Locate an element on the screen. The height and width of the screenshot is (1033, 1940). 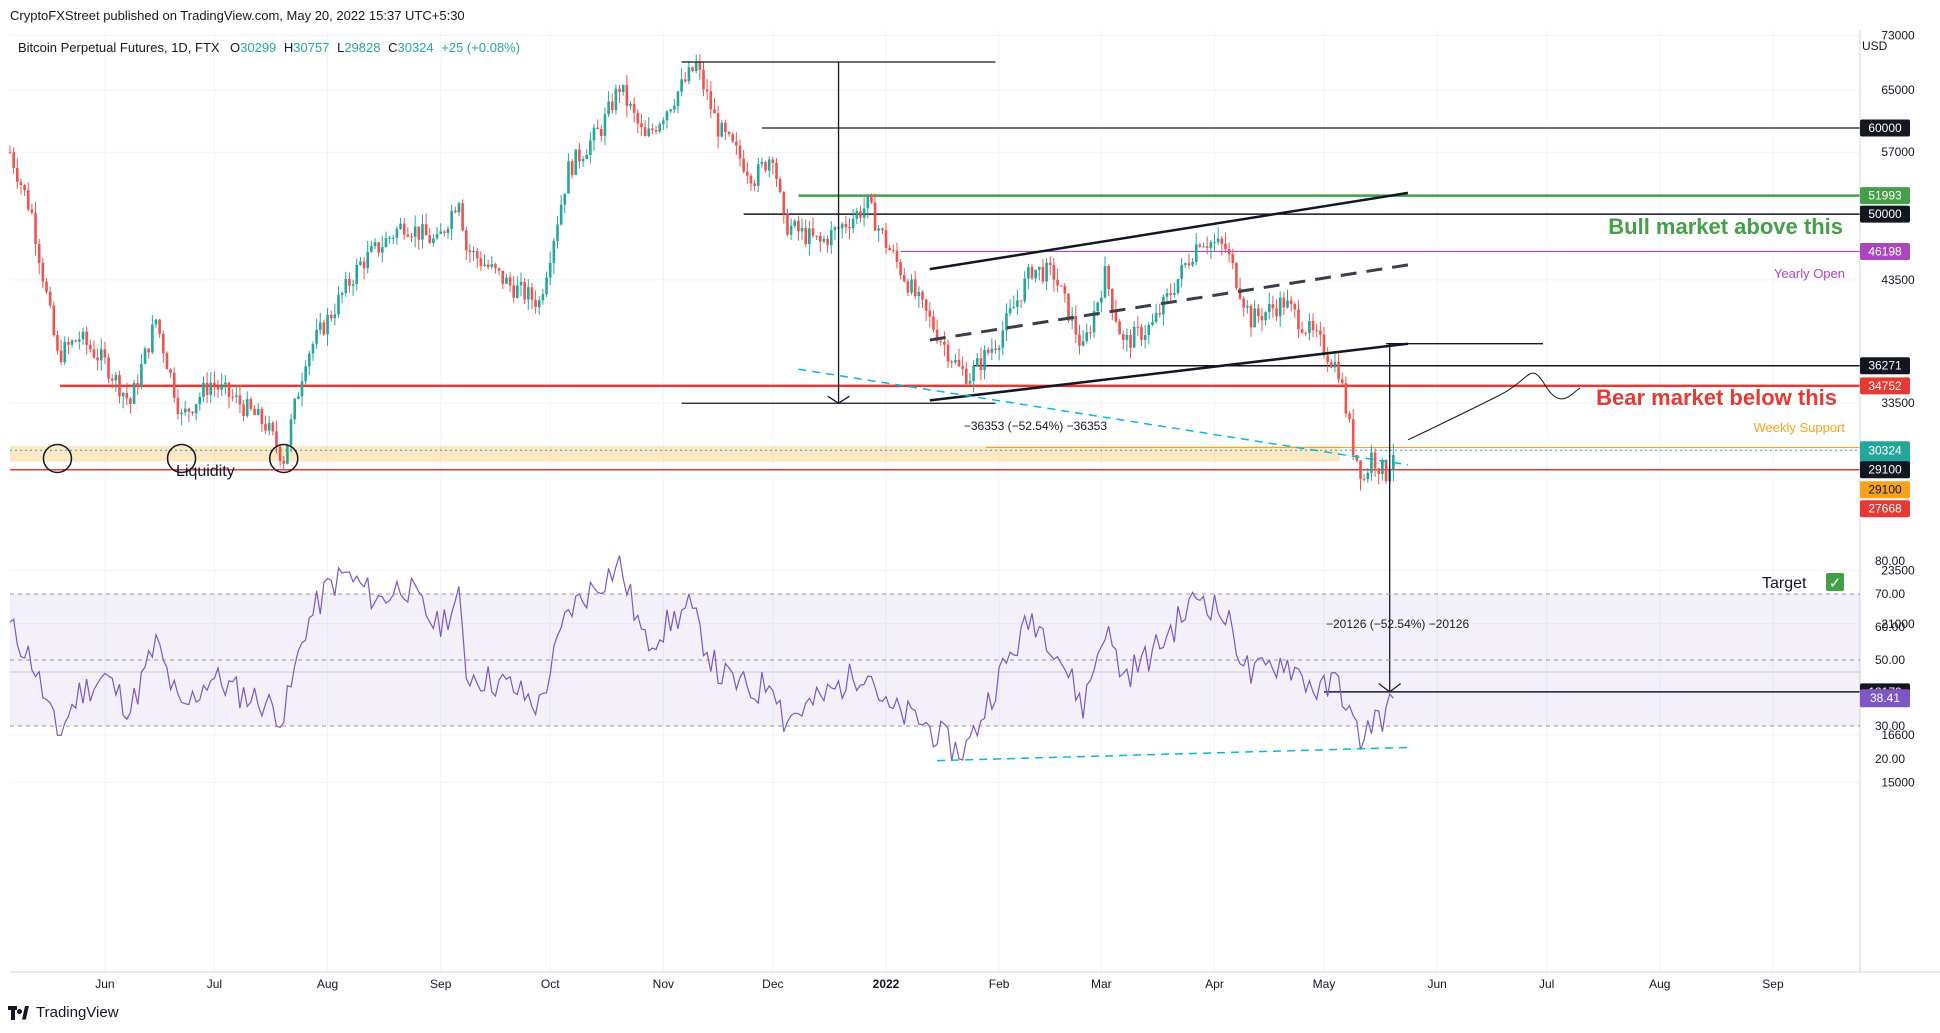
price-tag-label: 29100 is located at coordinates (1885, 470).